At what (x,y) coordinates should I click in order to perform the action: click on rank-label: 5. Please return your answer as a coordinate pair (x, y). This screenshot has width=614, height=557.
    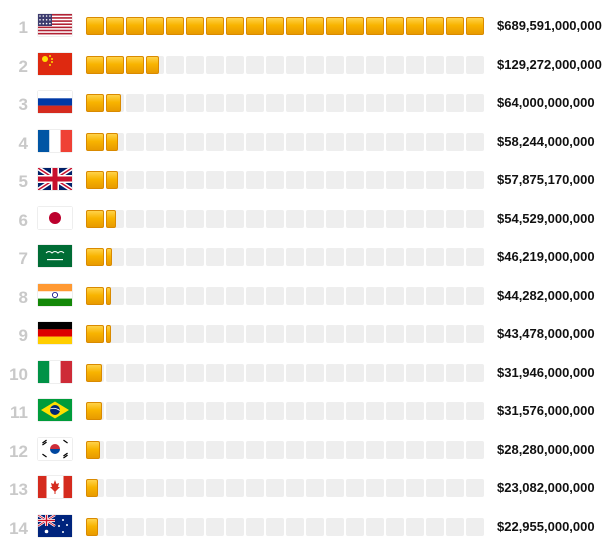
    Looking at the image, I should click on (23, 181).